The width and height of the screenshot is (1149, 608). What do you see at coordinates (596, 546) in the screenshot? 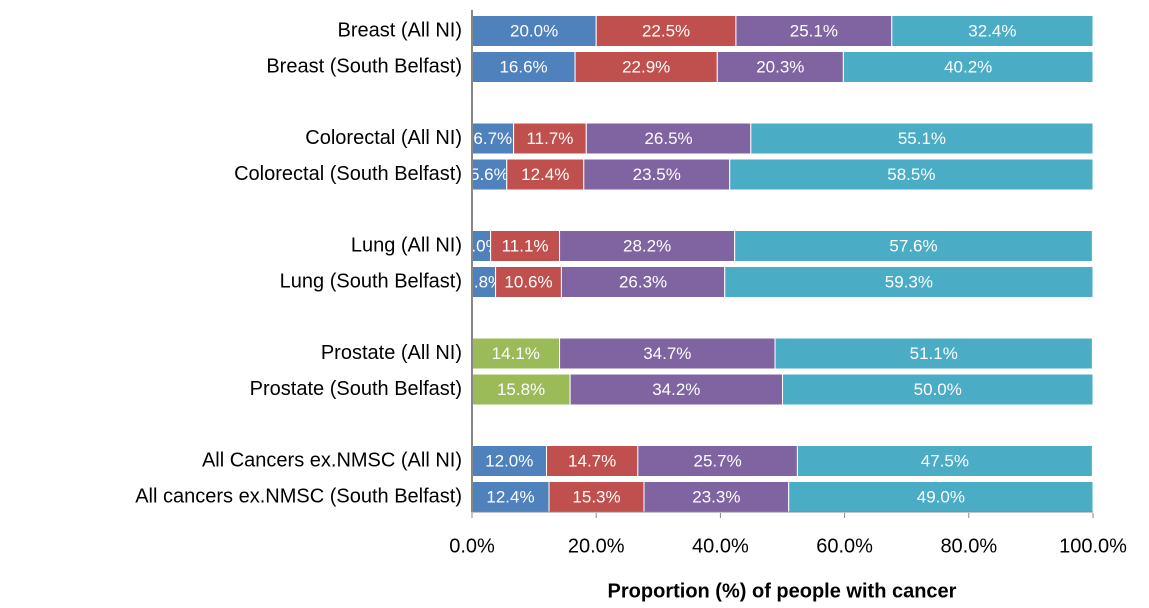
I see `x-tick-label: 20.0%` at bounding box center [596, 546].